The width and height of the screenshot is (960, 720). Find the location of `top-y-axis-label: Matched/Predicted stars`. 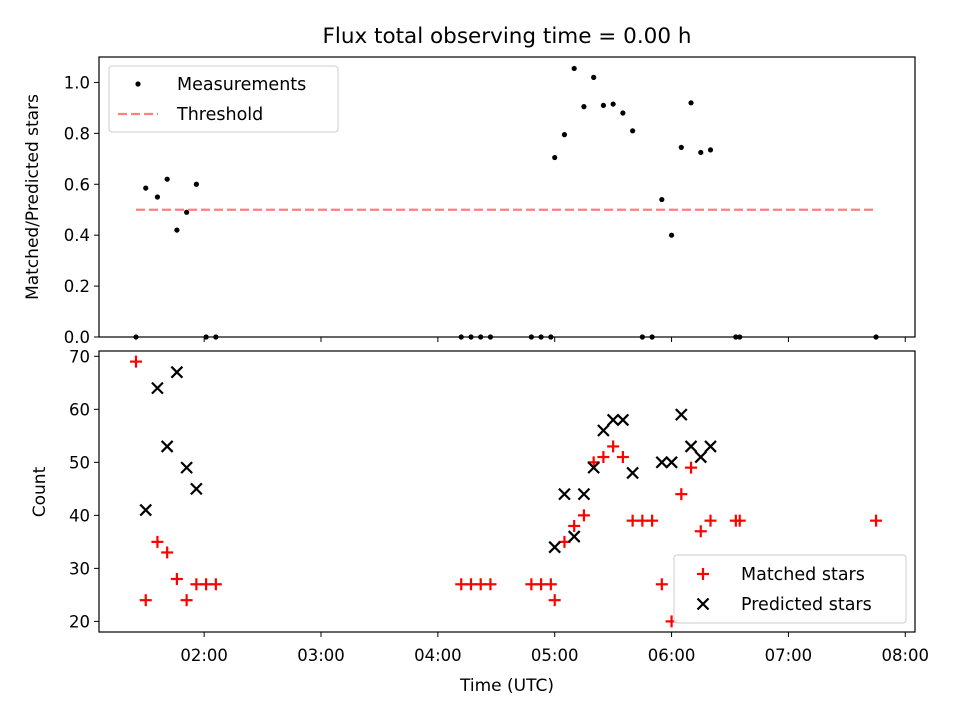

top-y-axis-label: Matched/Predicted stars is located at coordinates (33, 197).